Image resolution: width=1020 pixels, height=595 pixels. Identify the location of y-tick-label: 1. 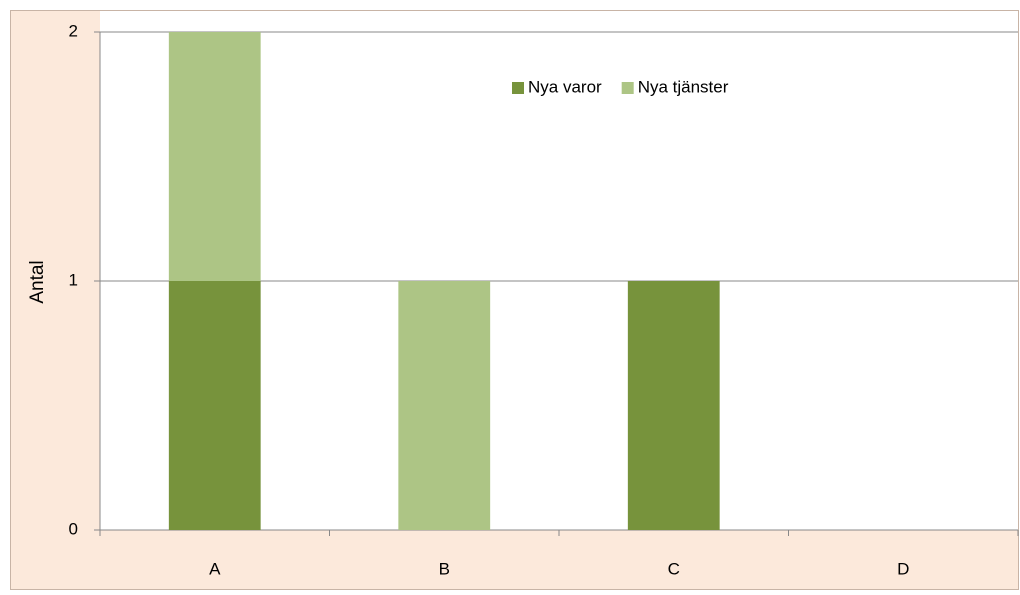
(73, 279).